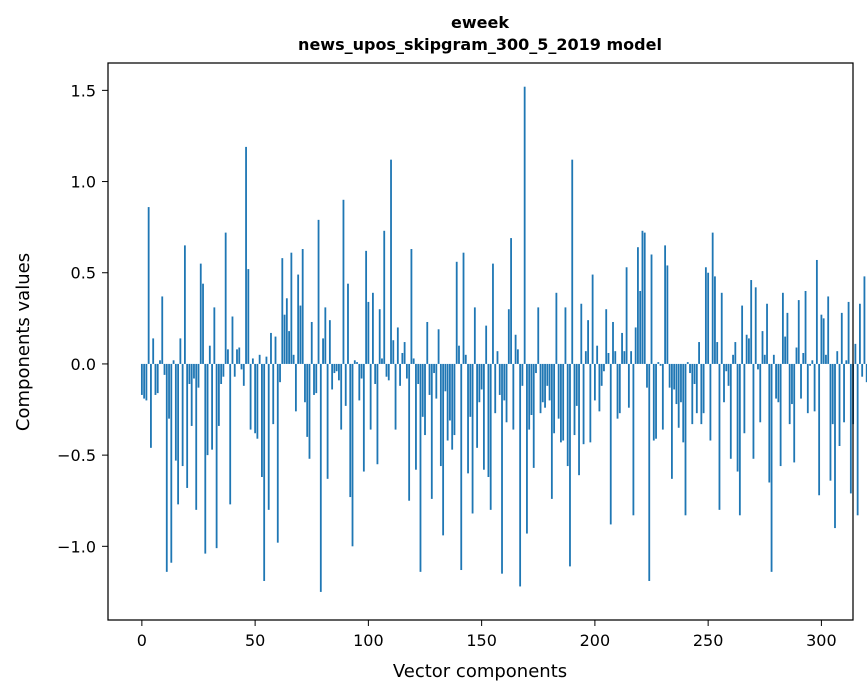 The width and height of the screenshot is (867, 696). Describe the element at coordinates (83, 364) in the screenshot. I see `y-tick-label-2: 0.0` at that location.